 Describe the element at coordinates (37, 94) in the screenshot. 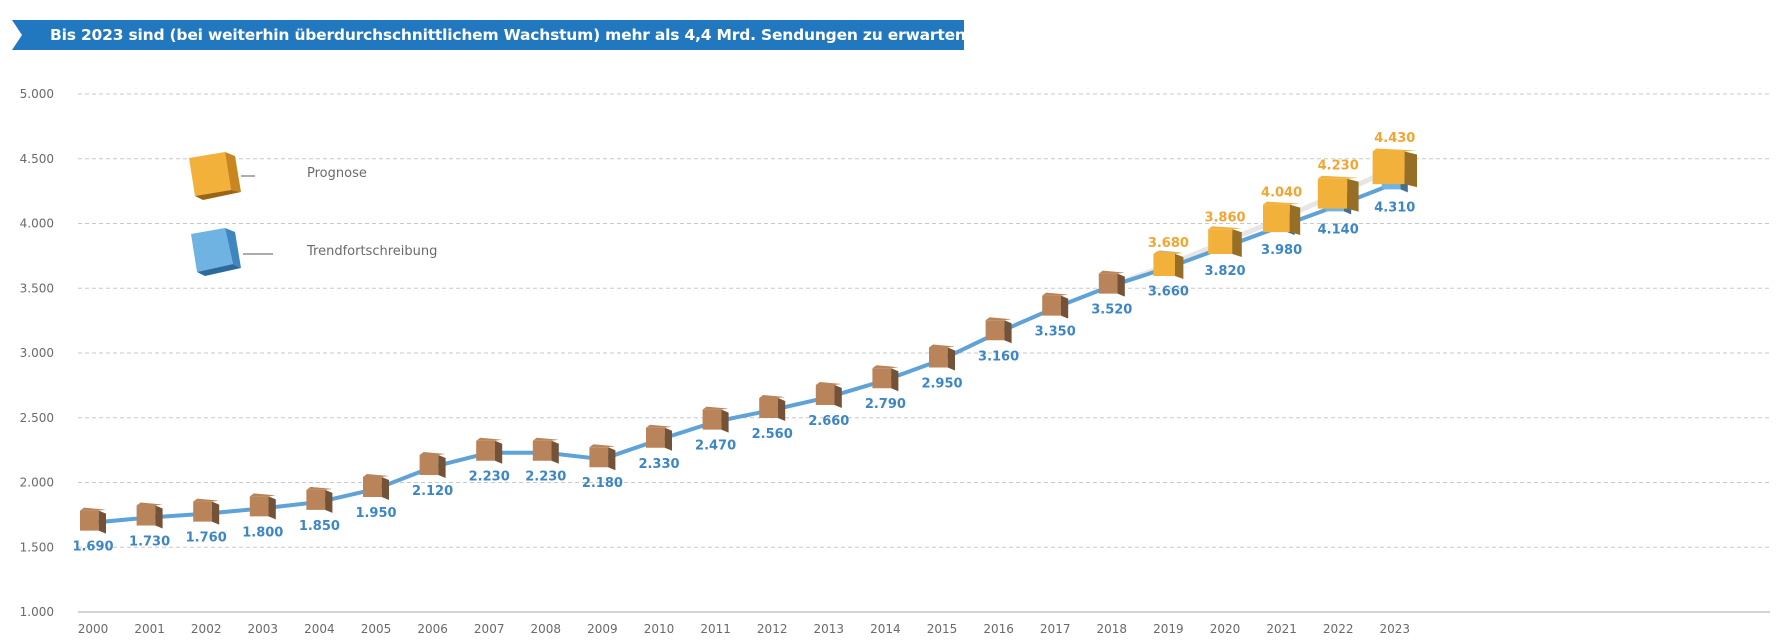

I see `y-tick-label: 5.000` at that location.